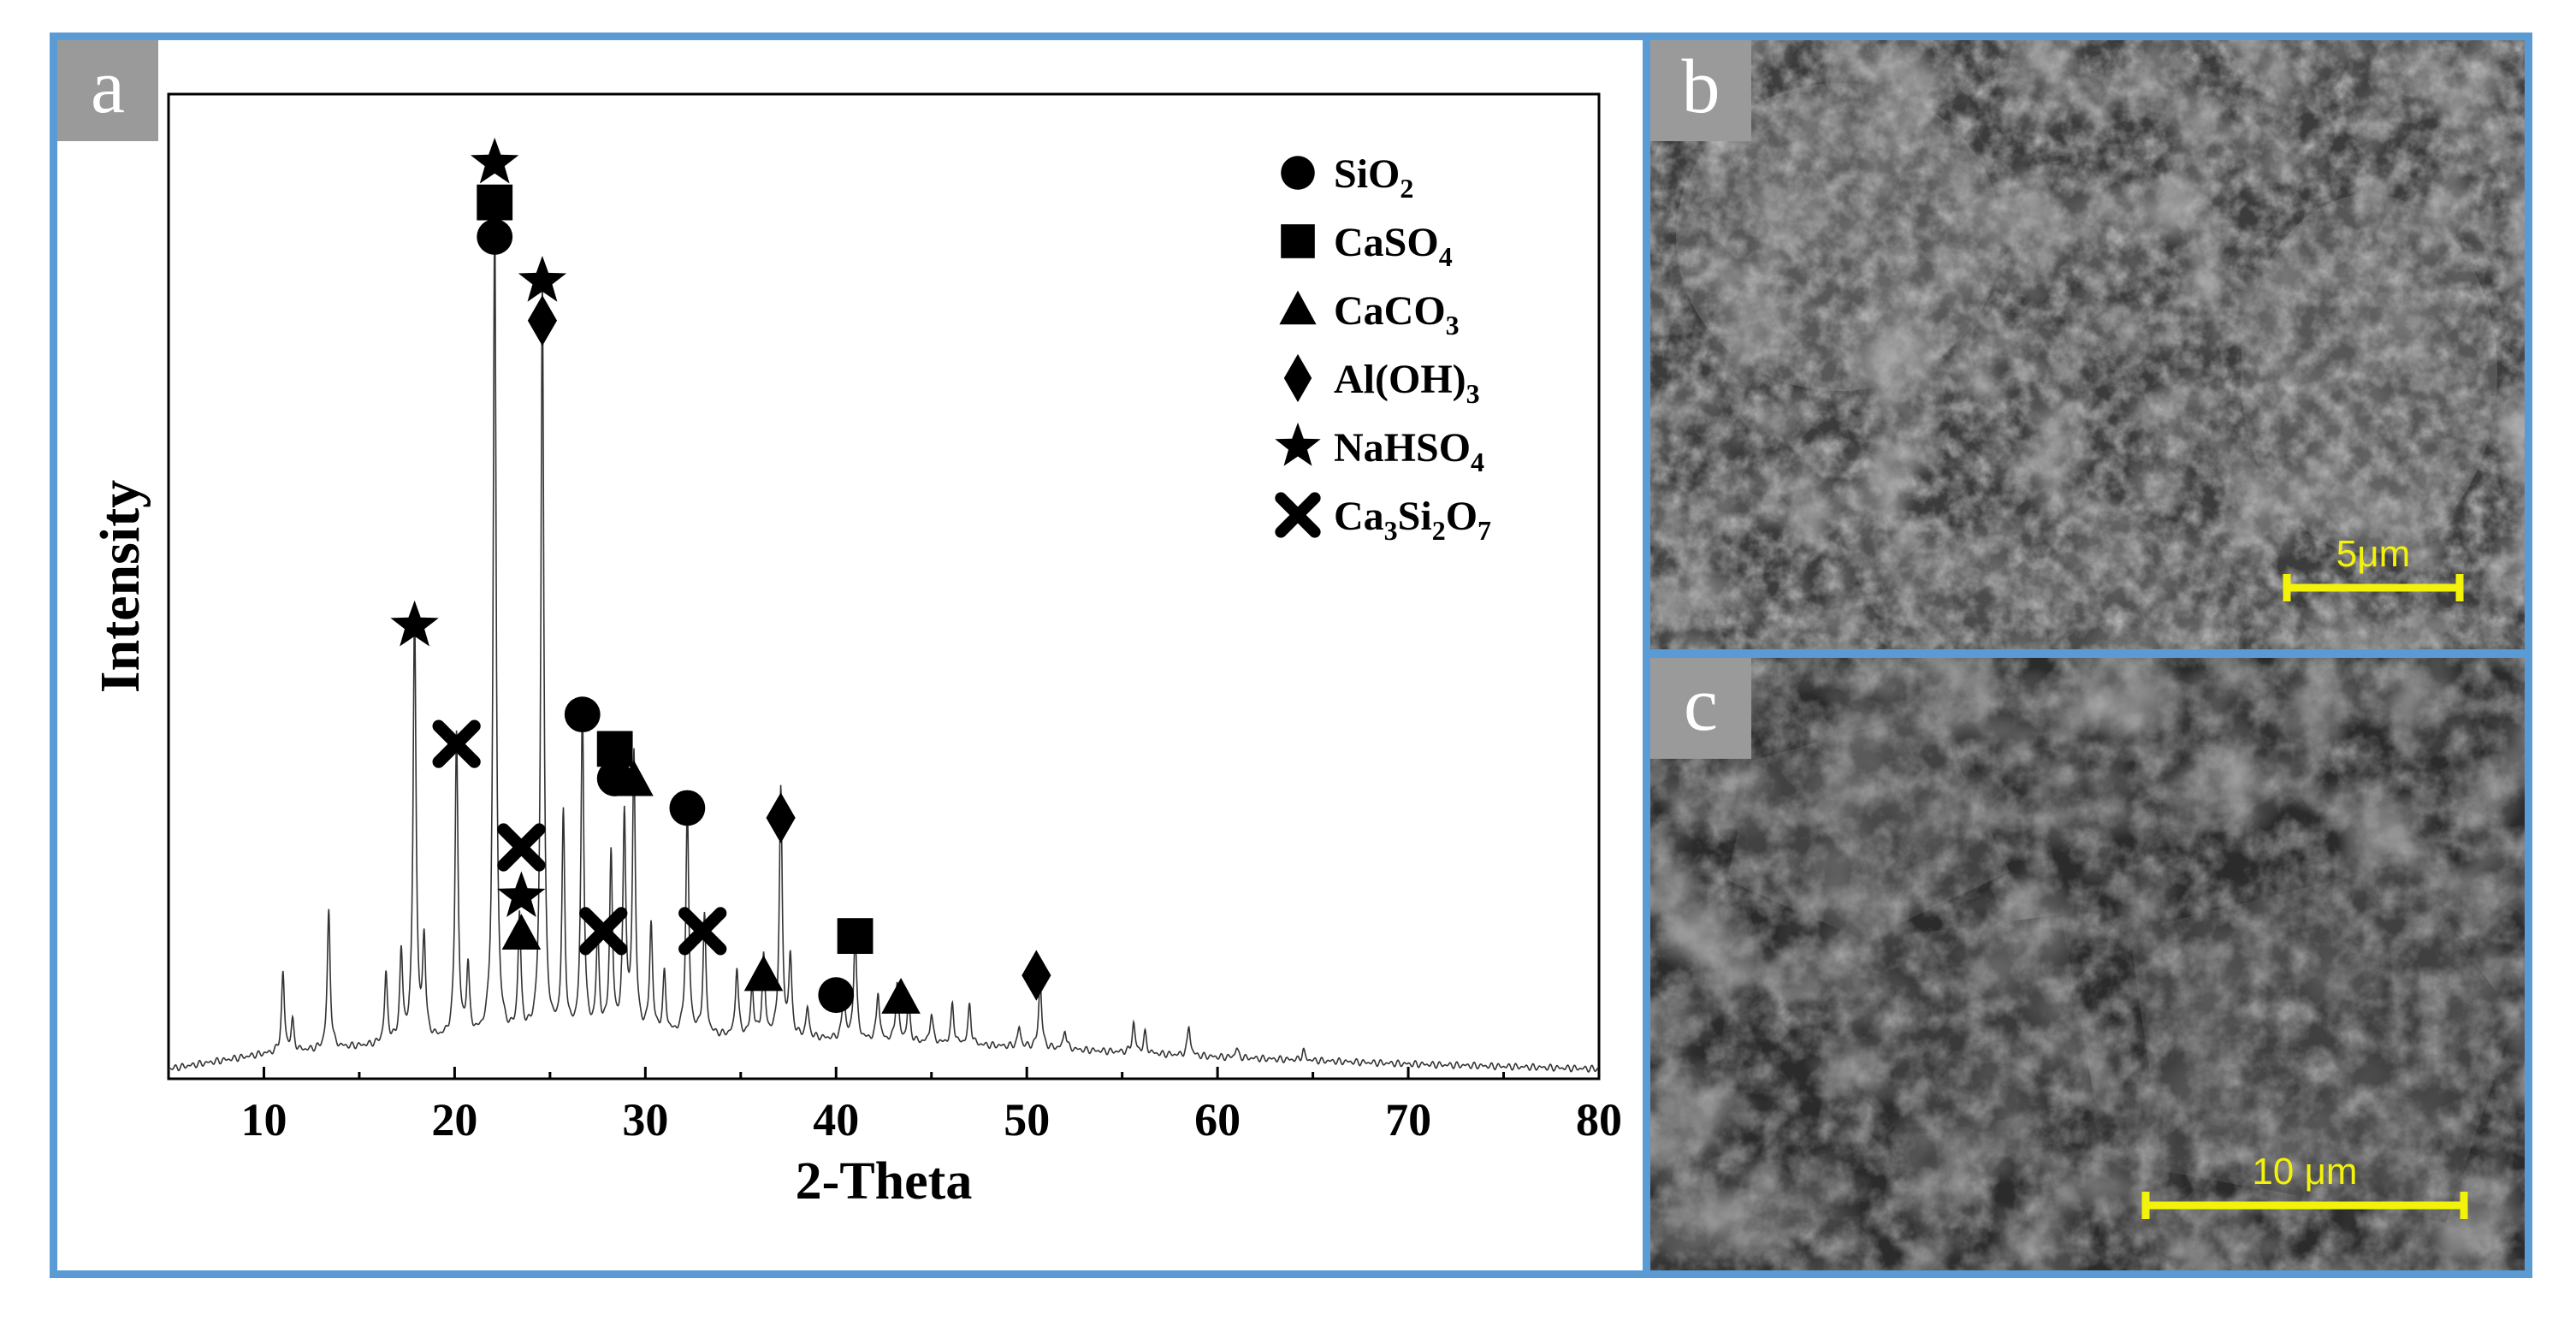 The height and width of the screenshot is (1326, 2576). I want to click on legend-label: Al(OH)3, so click(1407, 383).